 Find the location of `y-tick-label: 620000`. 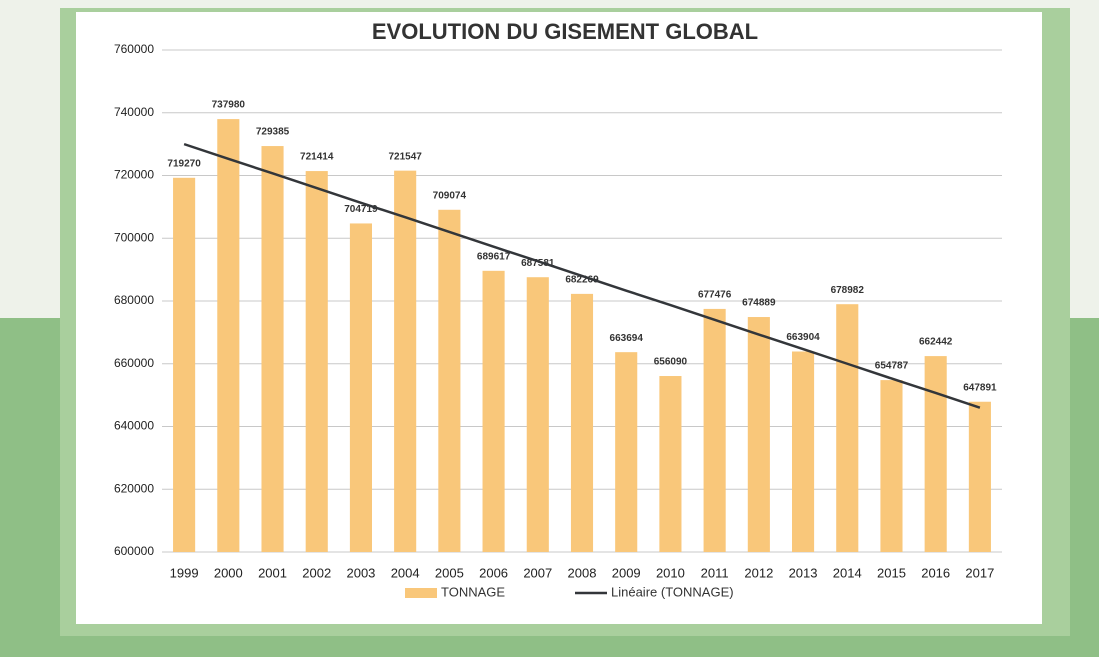

y-tick-label: 620000 is located at coordinates (134, 488).